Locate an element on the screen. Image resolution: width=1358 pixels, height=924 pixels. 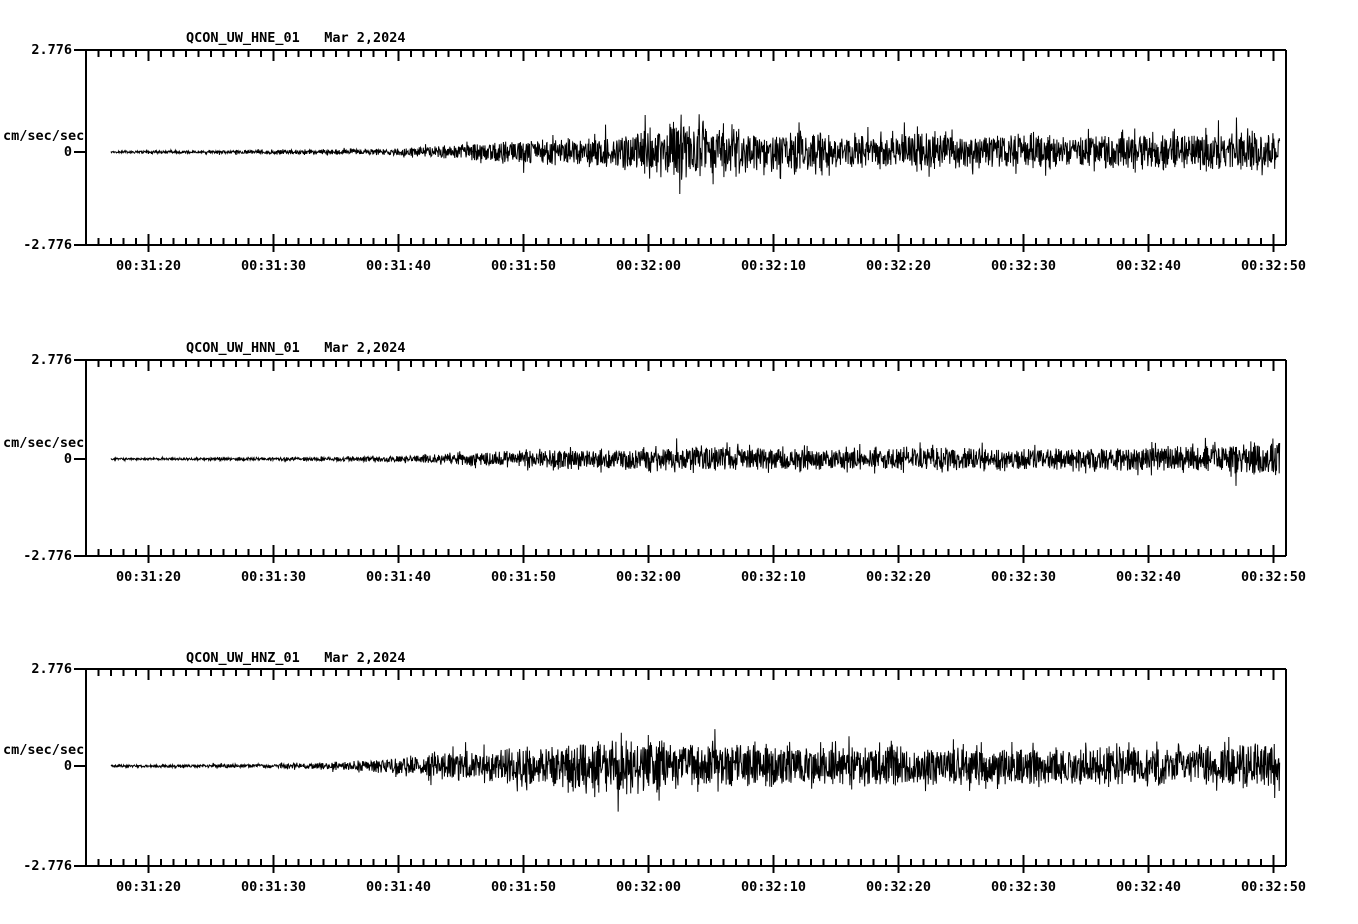
station-channel-label: QCON_UW_HNZ_01 is located at coordinates (243, 658).